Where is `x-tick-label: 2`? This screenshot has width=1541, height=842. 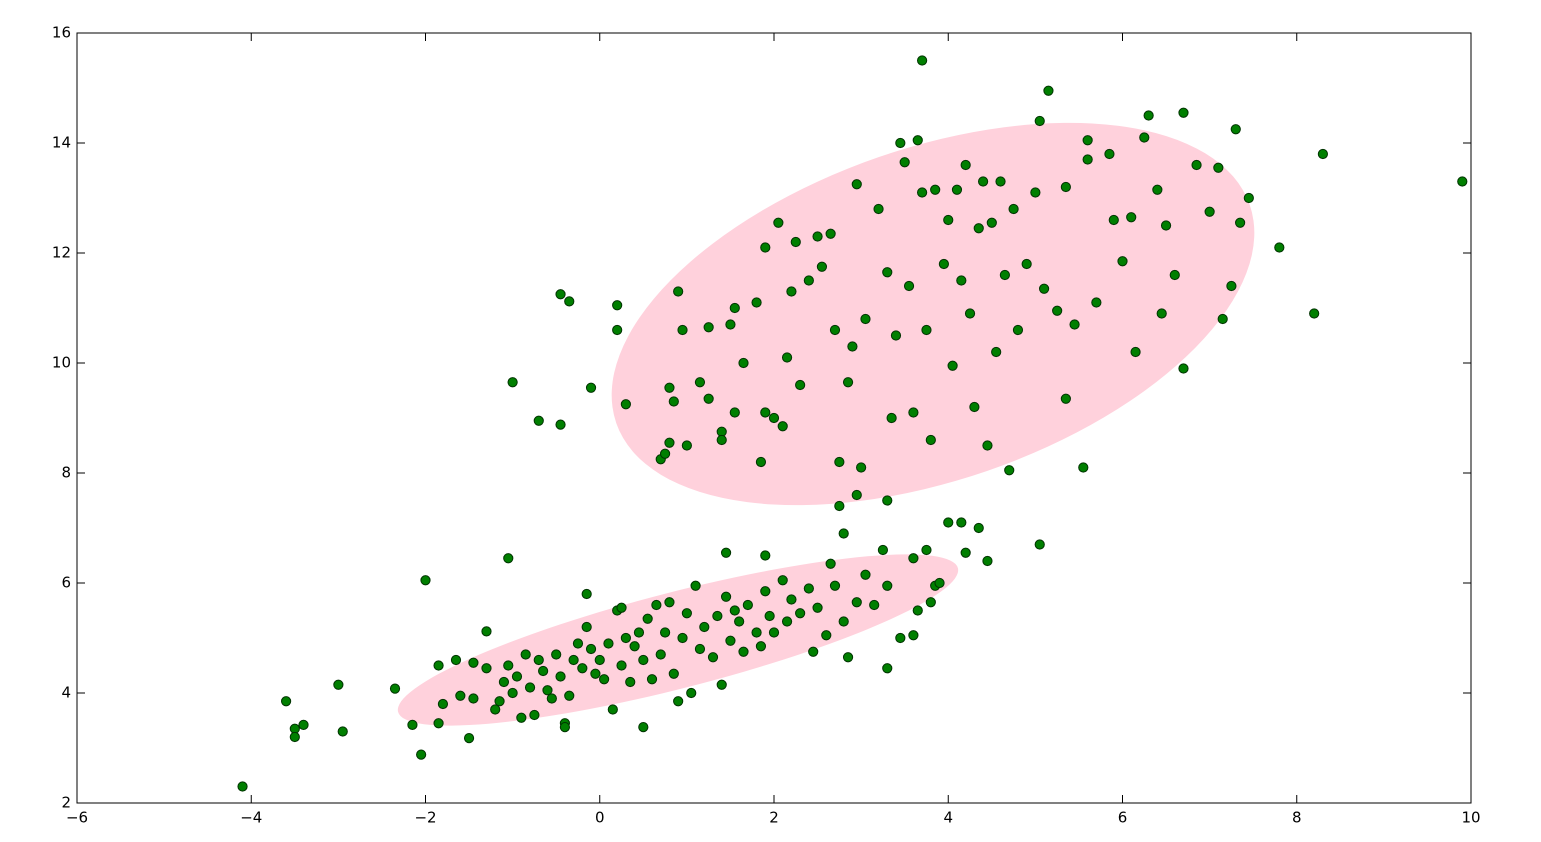 x-tick-label: 2 is located at coordinates (774, 818).